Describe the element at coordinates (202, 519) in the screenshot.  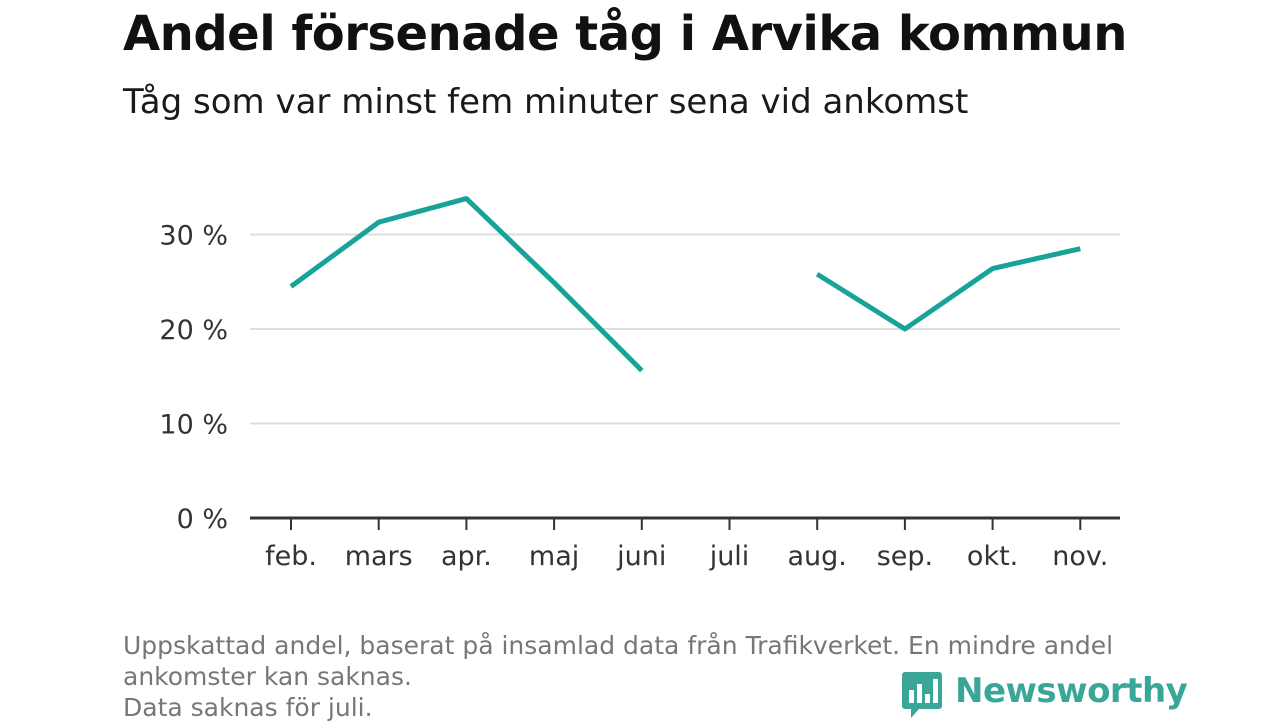
I see `y-tick-label: 0 %` at that location.